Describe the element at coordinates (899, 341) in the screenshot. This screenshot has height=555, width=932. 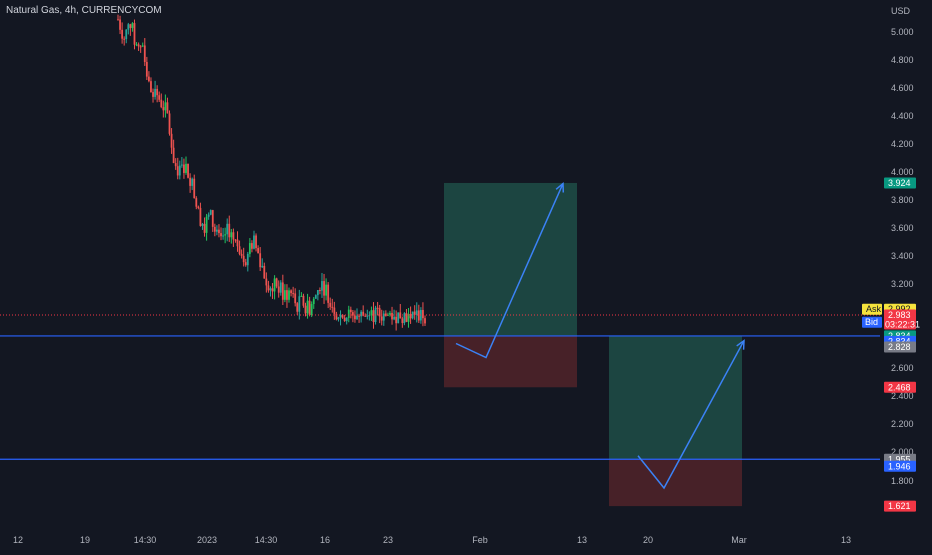
I see `price-tag-value: 2.834` at that location.